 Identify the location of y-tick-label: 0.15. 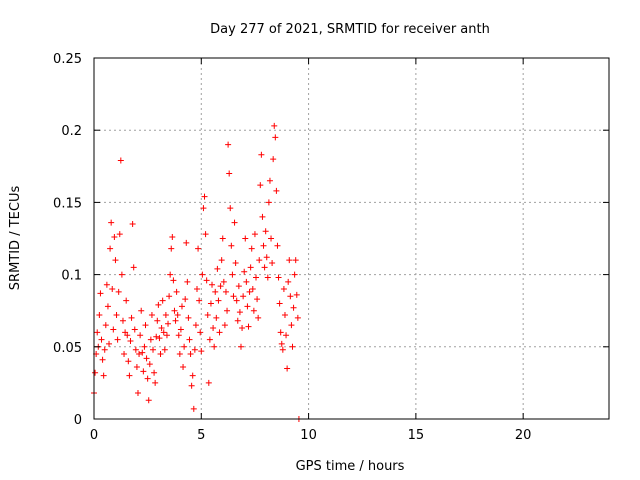
(67, 203).